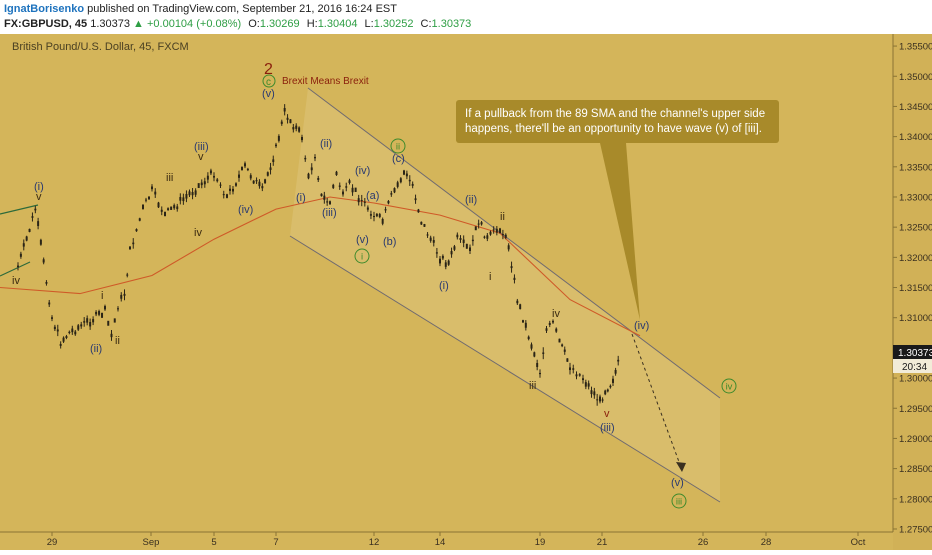 The width and height of the screenshot is (932, 555). What do you see at coordinates (398, 147) in the screenshot?
I see `green-wave-label: ii` at bounding box center [398, 147].